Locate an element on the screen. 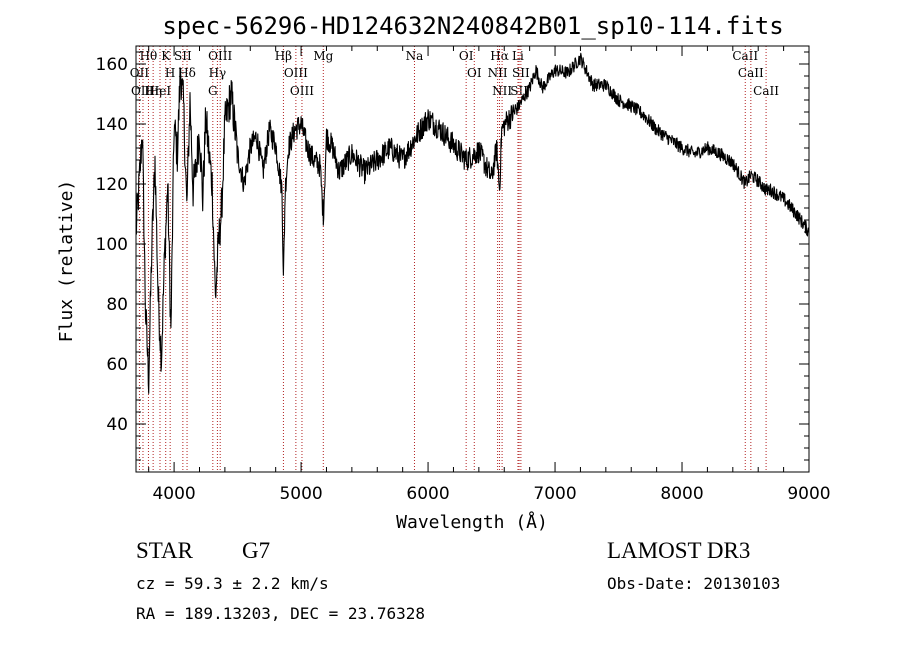  line-marker-label: Mg is located at coordinates (323, 56).